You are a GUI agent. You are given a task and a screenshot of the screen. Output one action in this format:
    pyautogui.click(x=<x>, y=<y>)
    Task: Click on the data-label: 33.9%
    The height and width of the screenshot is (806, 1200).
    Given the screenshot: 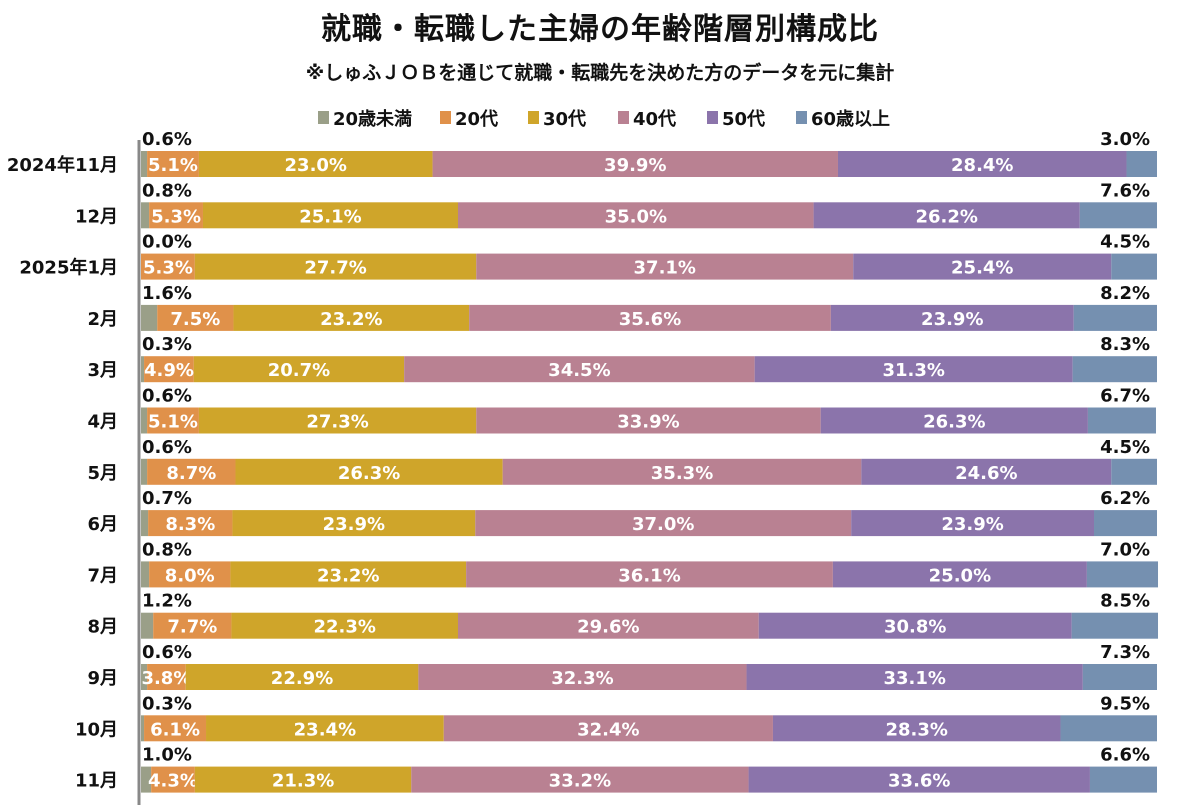 What is the action you would take?
    pyautogui.click(x=648, y=422)
    